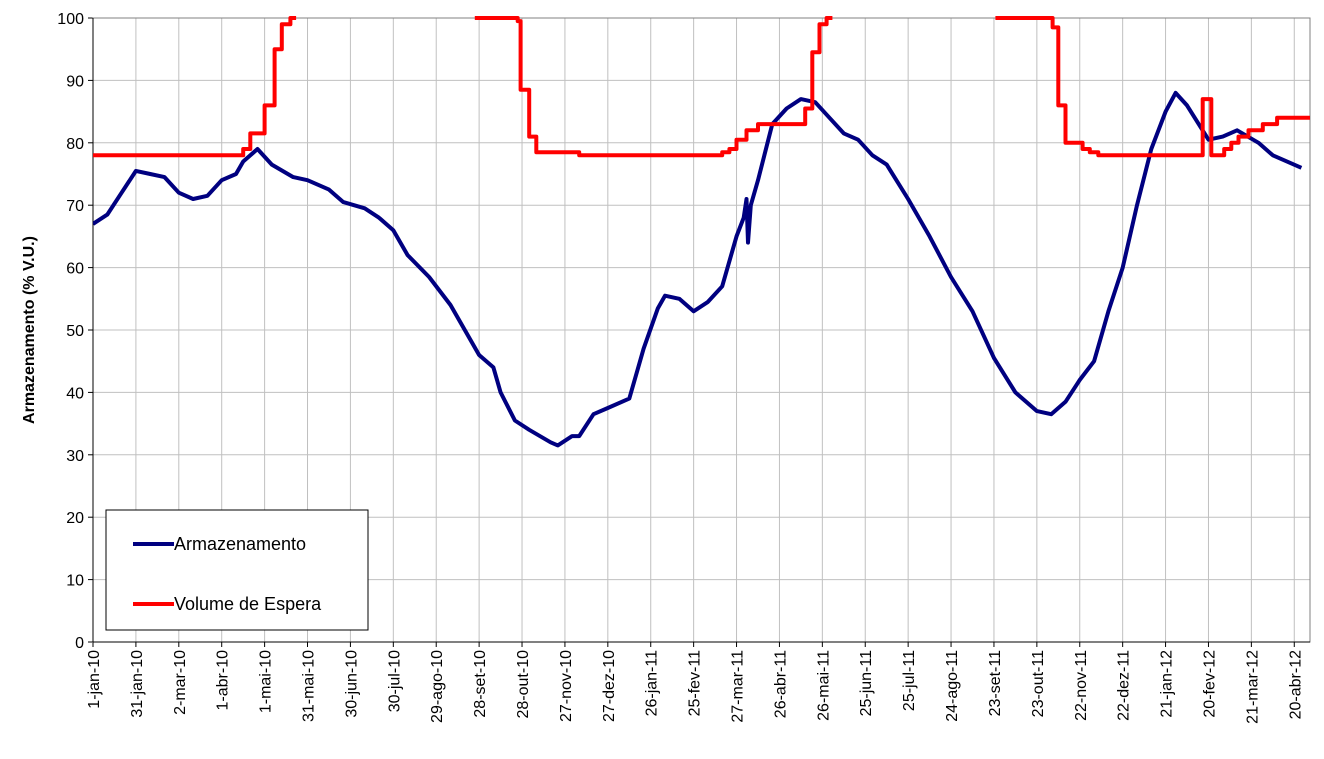  What do you see at coordinates (480, 684) in the screenshot?
I see `x-tick-label: 28-set-10` at bounding box center [480, 684].